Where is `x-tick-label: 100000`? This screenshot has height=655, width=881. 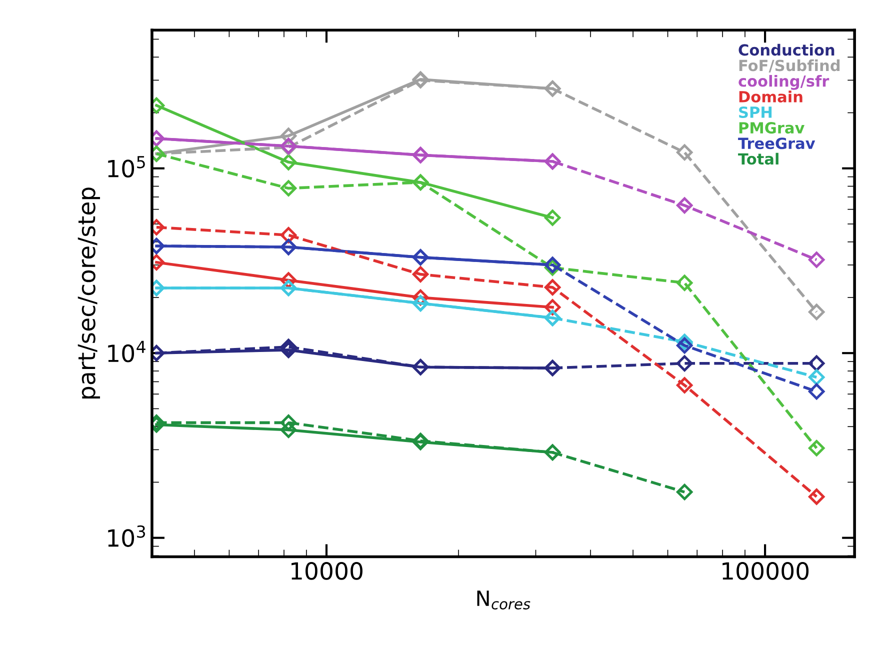
x-tick-label: 100000 is located at coordinates (765, 571).